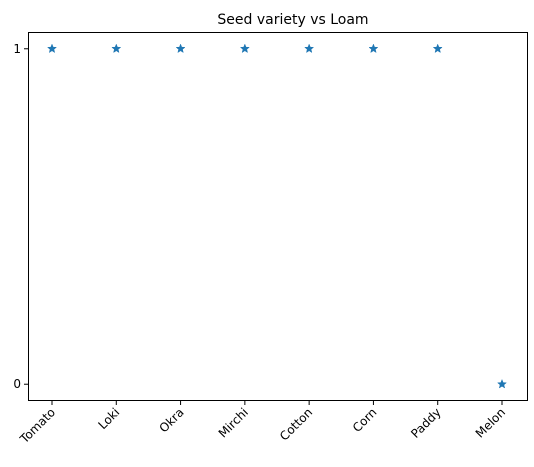  I want to click on x-tick-label: Mirchi, so click(233, 422).